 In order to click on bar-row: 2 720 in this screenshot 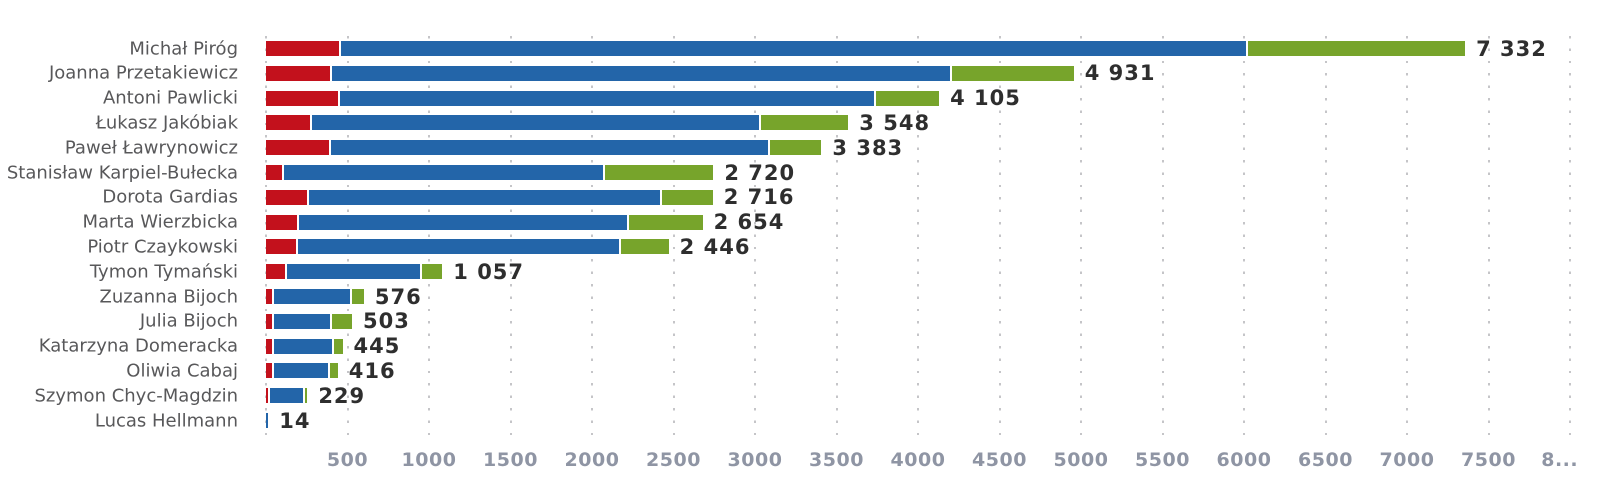, I will do `click(530, 173)`.